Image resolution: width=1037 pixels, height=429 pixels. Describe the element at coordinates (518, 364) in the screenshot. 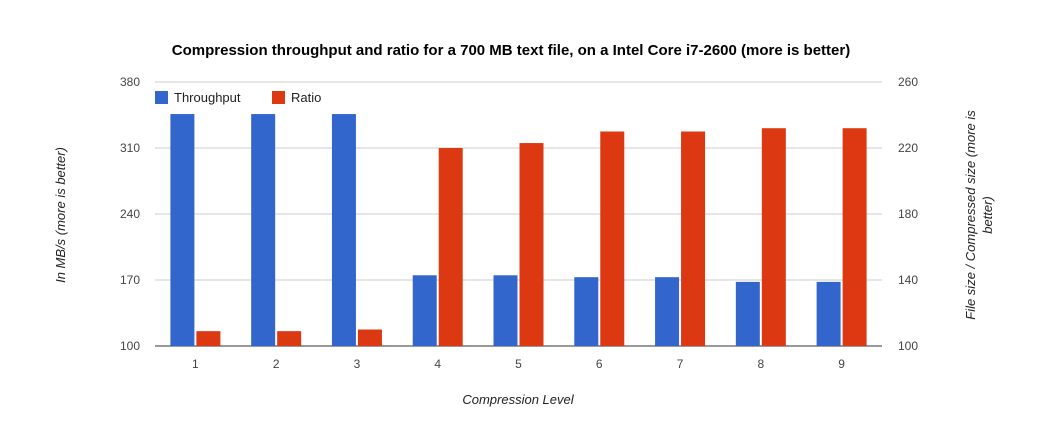

I see `x-tick-label: 5` at that location.